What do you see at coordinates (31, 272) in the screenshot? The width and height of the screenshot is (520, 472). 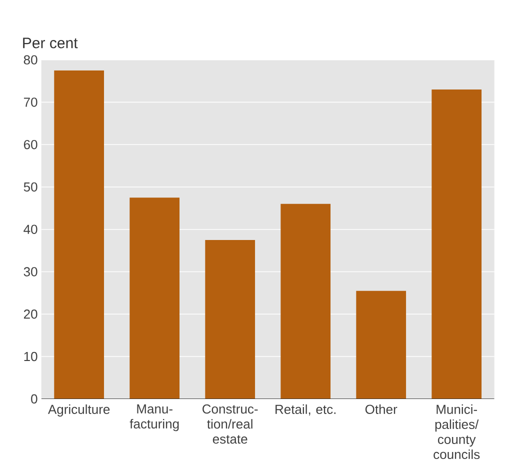 I see `y-tick-label: 30` at bounding box center [31, 272].